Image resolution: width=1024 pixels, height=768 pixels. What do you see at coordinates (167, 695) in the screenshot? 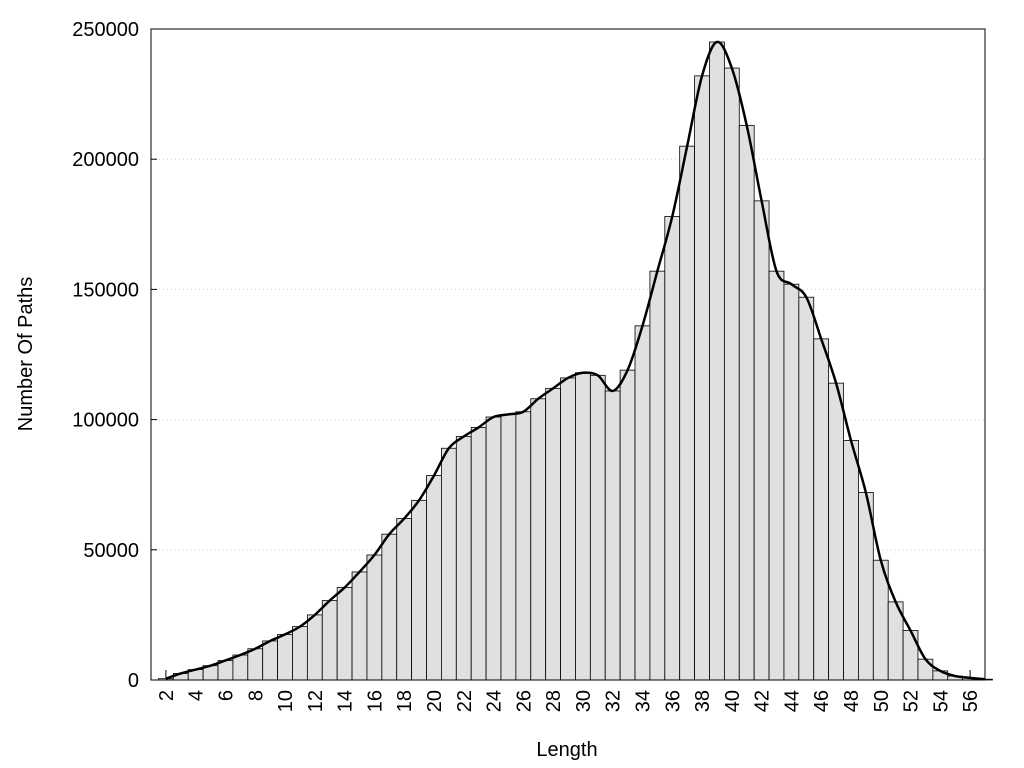
I see `x-tick-label: 2` at bounding box center [167, 695].